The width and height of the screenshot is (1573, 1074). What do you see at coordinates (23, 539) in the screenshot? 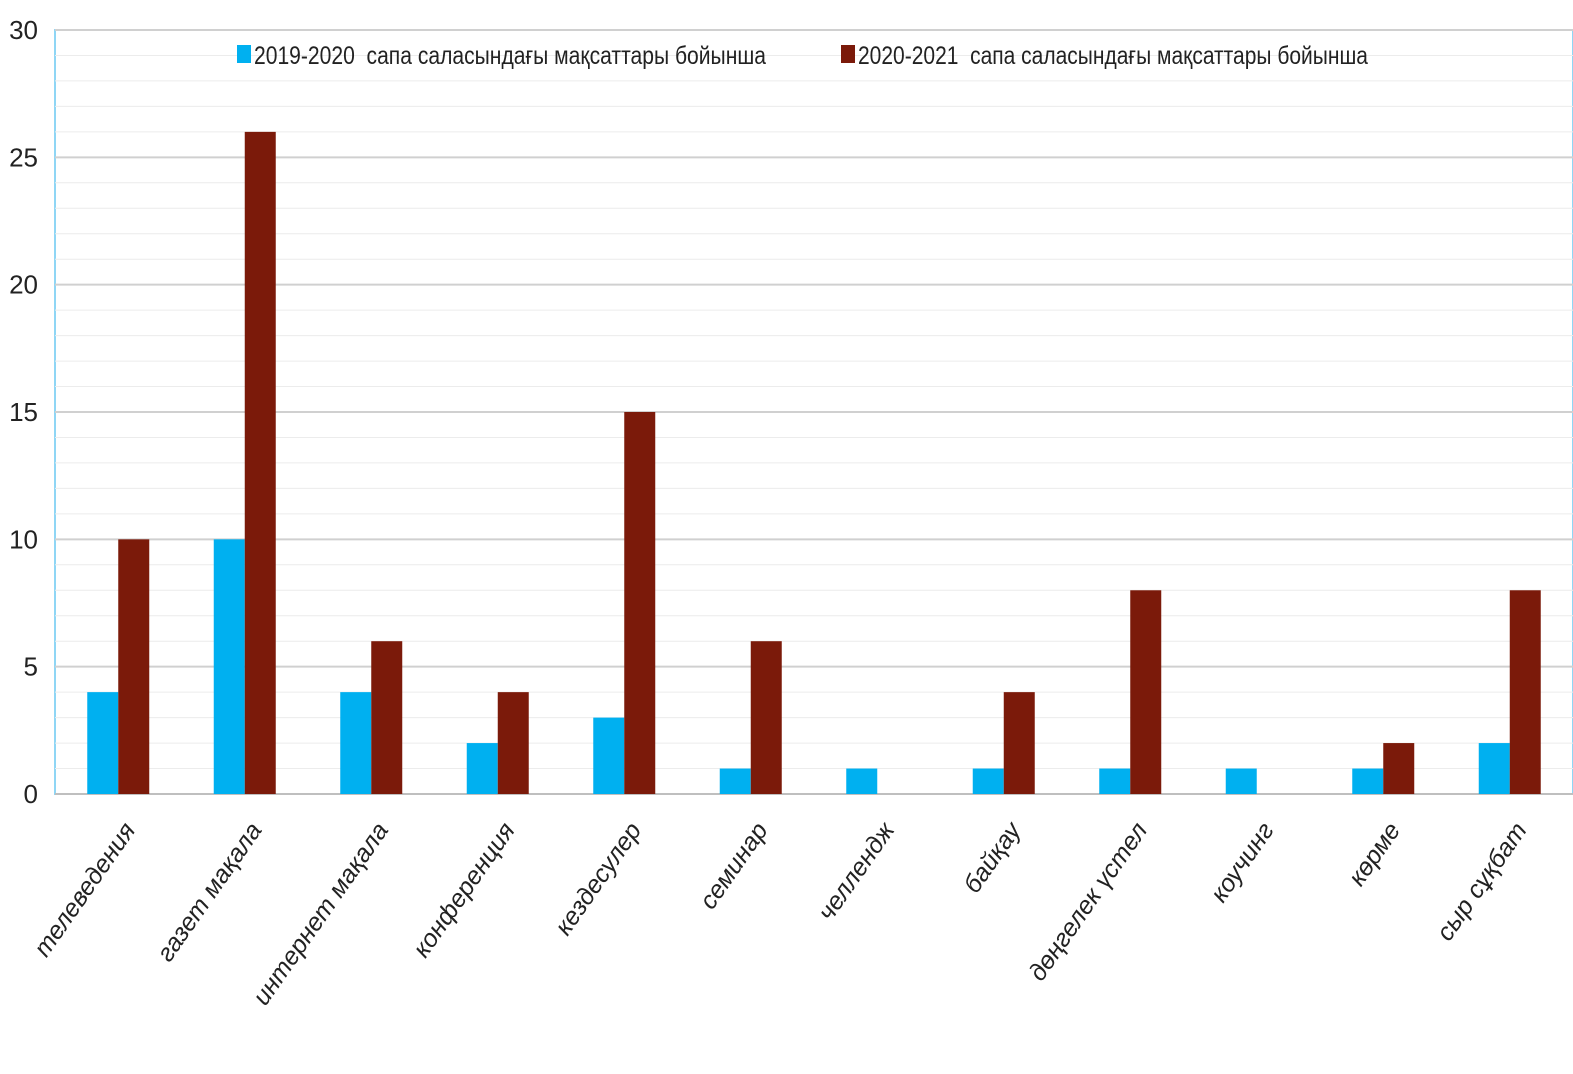
I see `y-tick-label: 10` at bounding box center [23, 539].